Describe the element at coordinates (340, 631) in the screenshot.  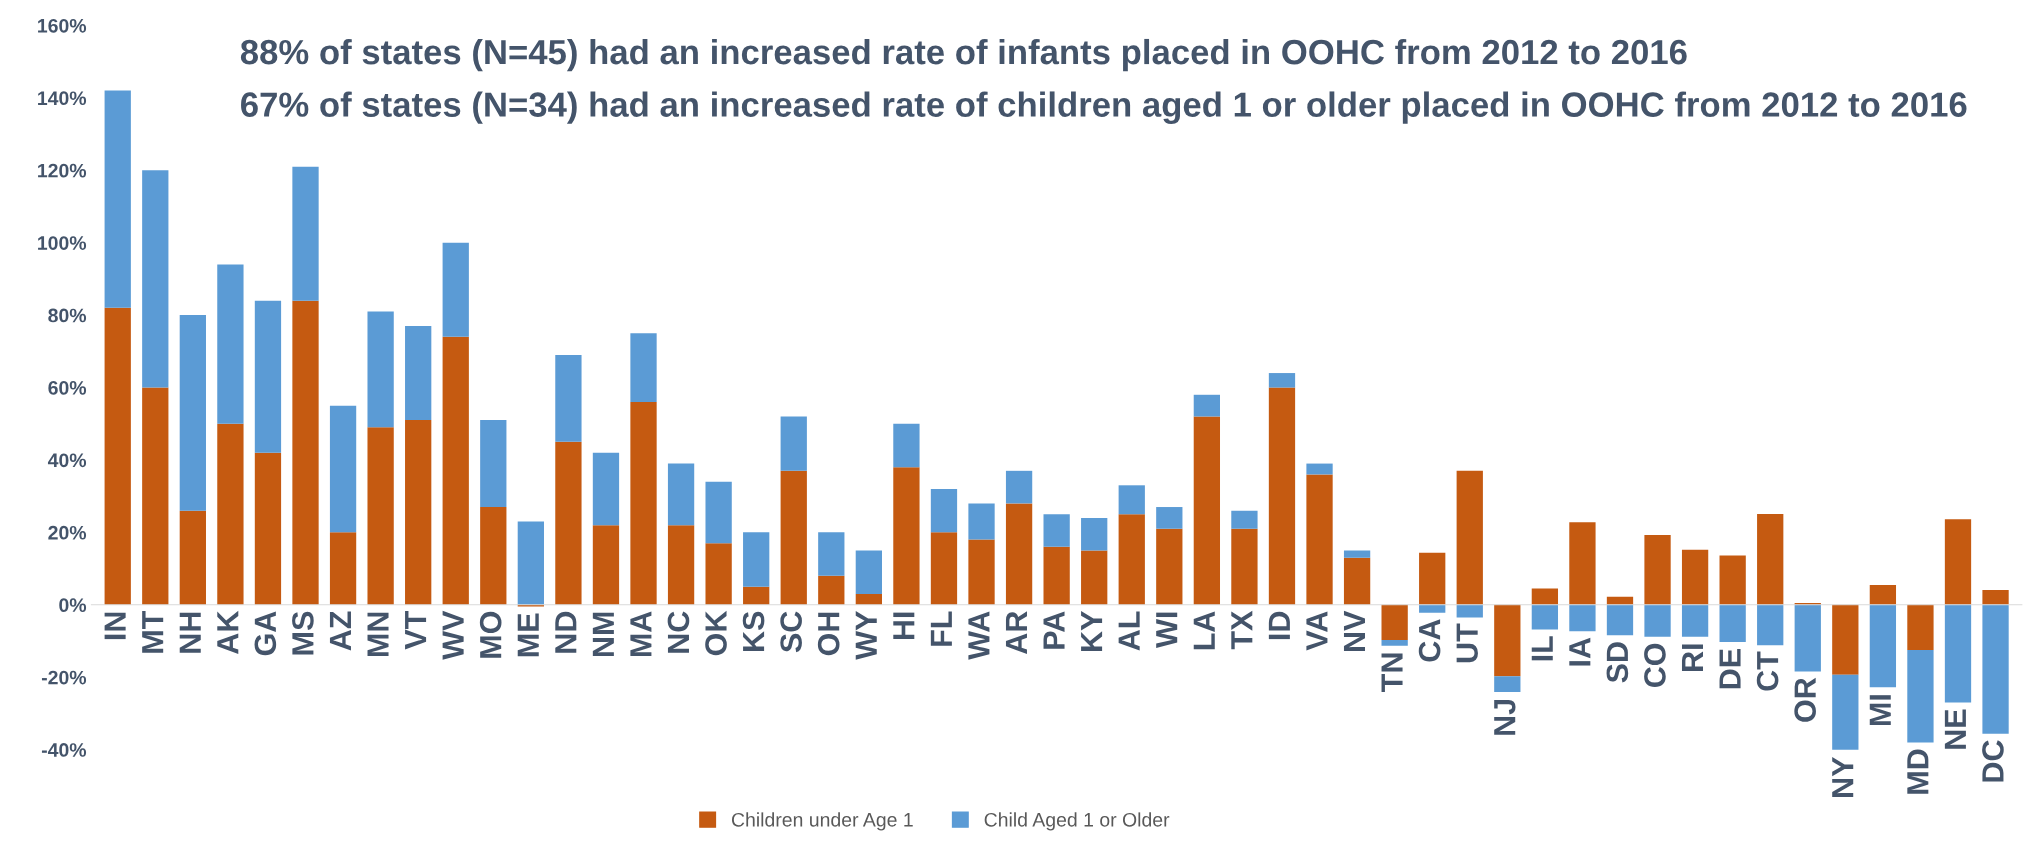
I see `x-tick-label: AZ` at that location.